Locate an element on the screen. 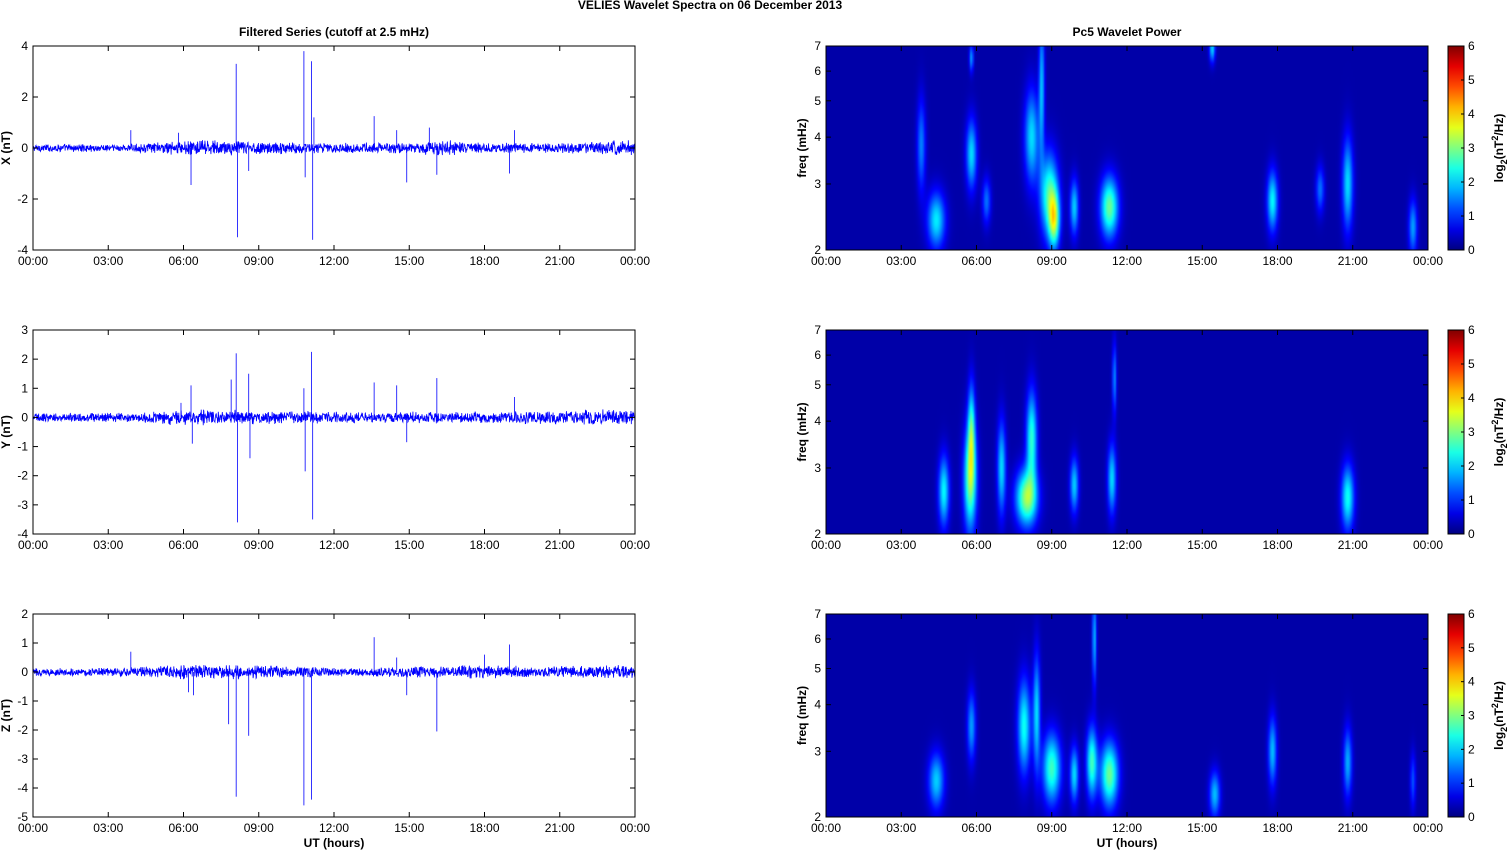 This screenshot has width=1511, height=851. colorbar-tick-label: 5 is located at coordinates (1471, 364).